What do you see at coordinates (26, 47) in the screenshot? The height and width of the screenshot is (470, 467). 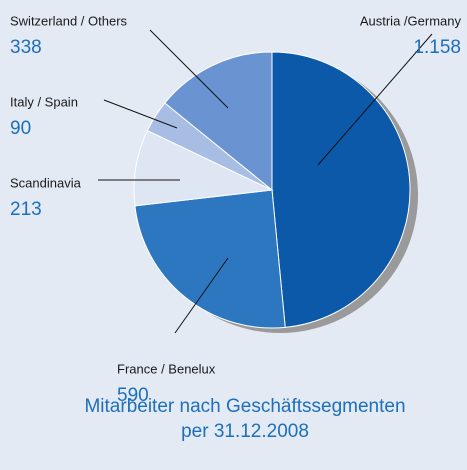 I see `slice-value: 338` at bounding box center [26, 47].